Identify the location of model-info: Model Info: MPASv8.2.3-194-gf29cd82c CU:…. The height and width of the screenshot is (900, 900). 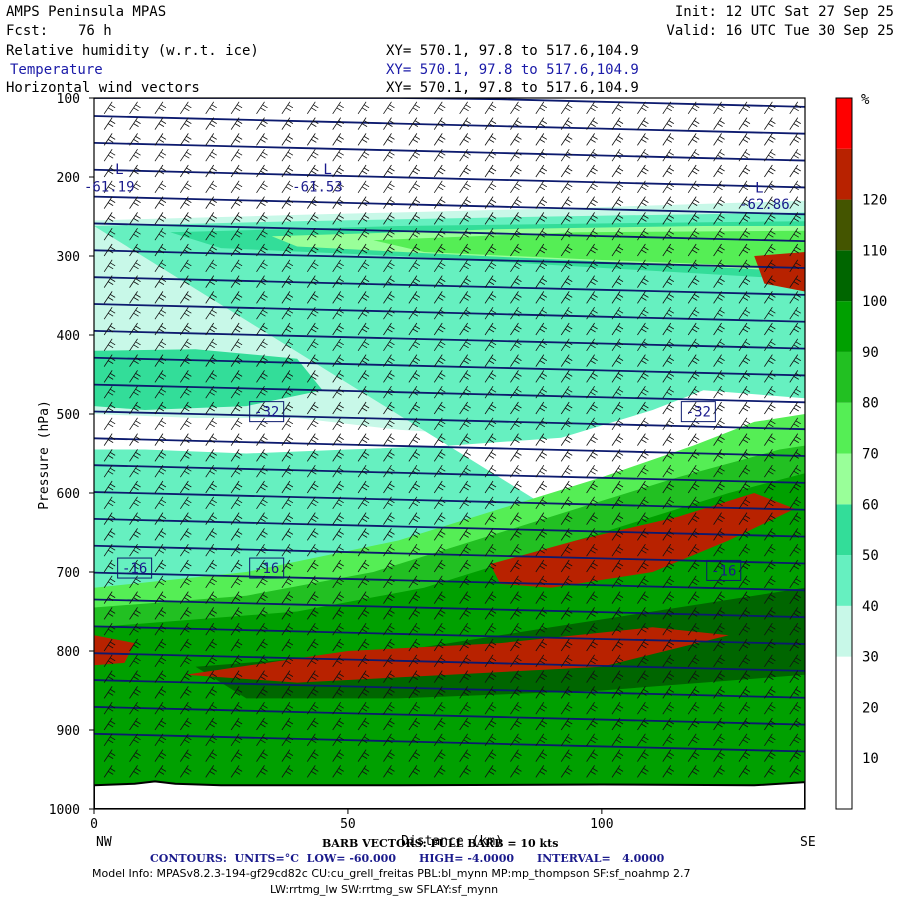
(391, 873).